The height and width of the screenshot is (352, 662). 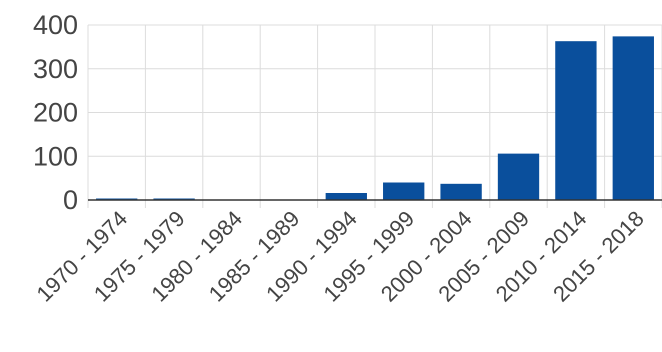 I want to click on y-axis-tick-labels: 0 100 200 300 400, so click(x=55, y=112).